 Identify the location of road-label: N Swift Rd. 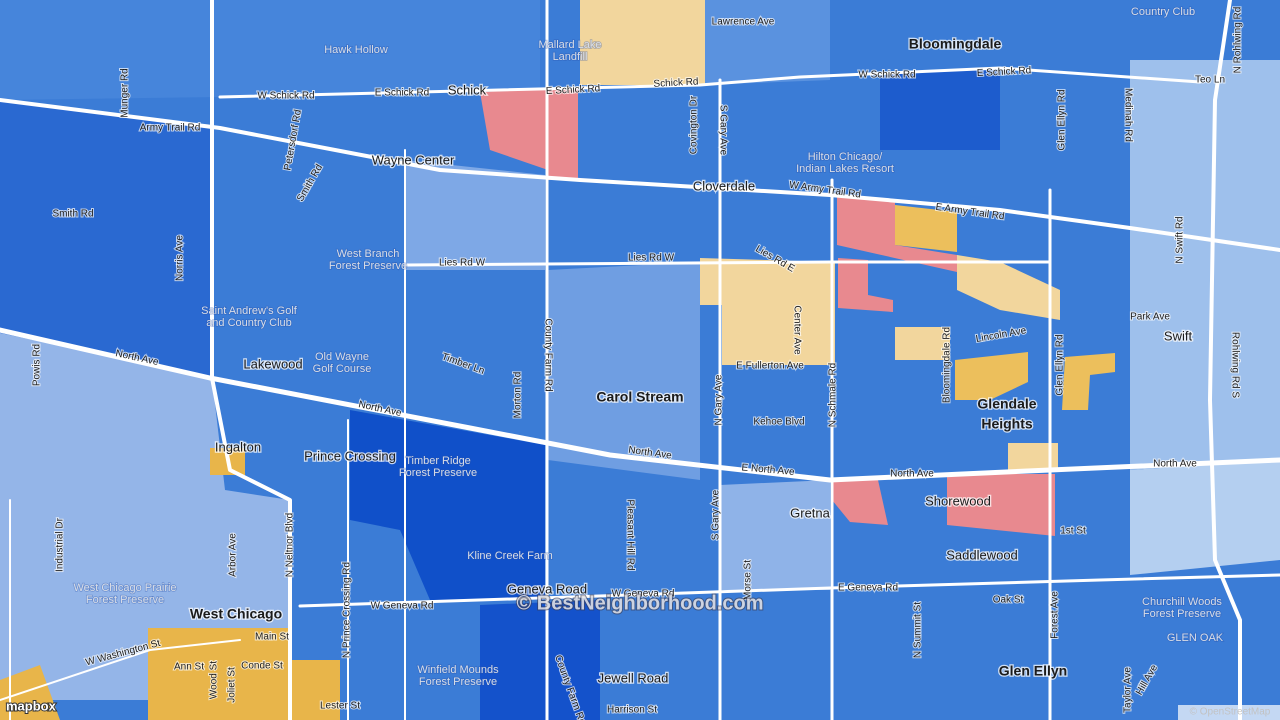
(1180, 239).